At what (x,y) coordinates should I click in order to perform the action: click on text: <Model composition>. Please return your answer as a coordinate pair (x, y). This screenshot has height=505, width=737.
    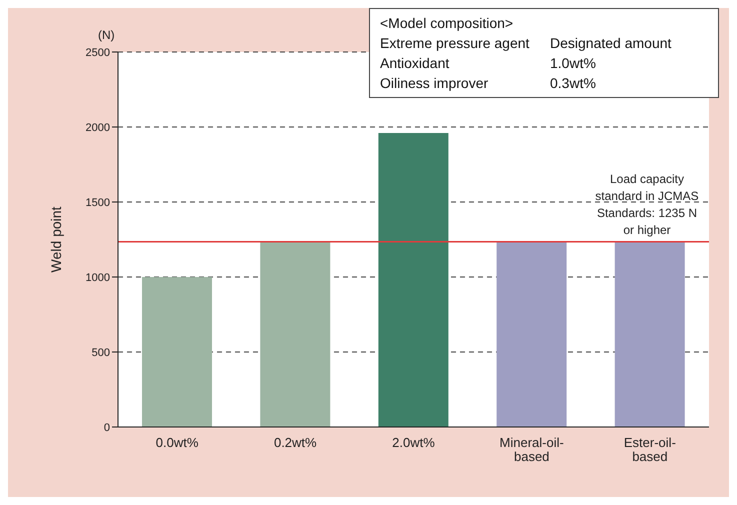
    Looking at the image, I should click on (447, 23).